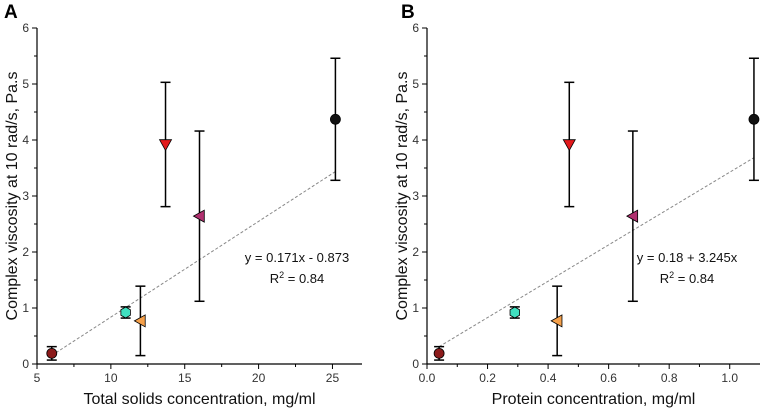 The height and width of the screenshot is (414, 775). Describe the element at coordinates (408, 12) in the screenshot. I see `panel-letter: B` at that location.